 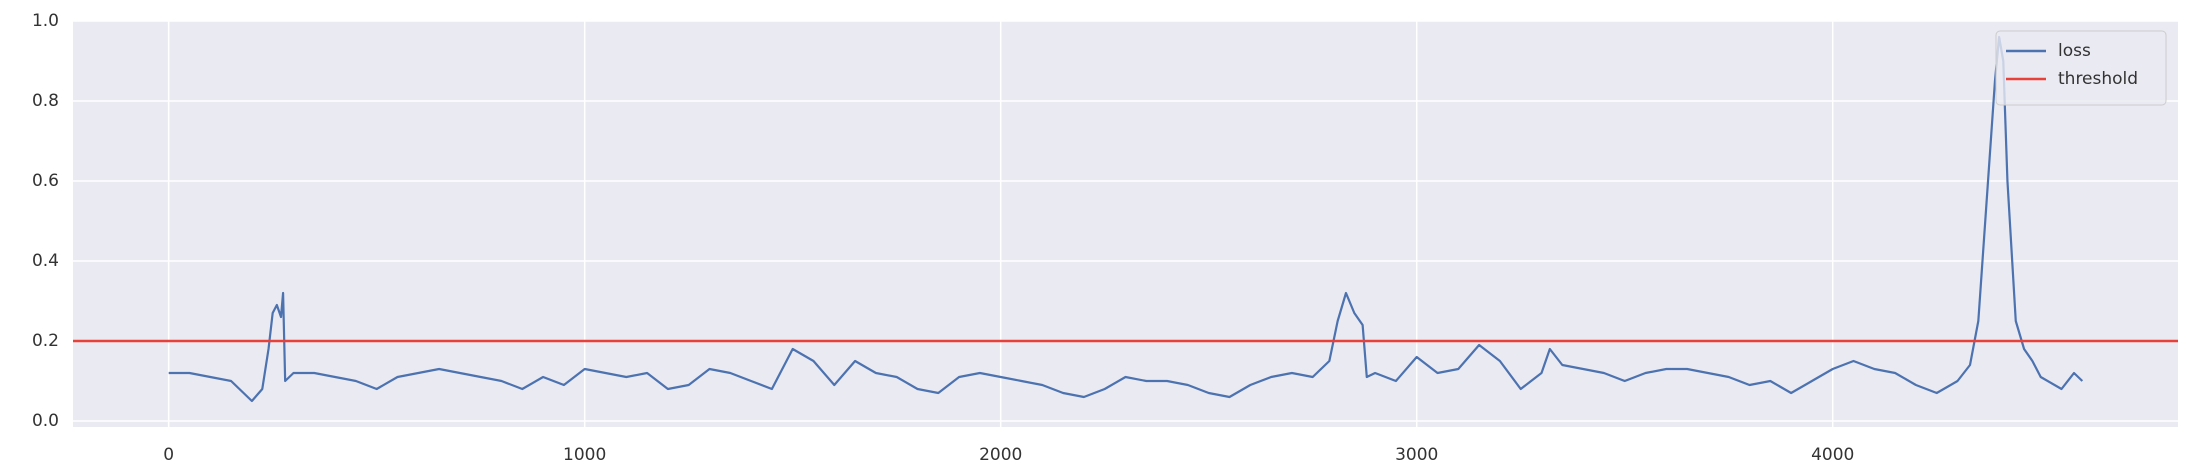 I want to click on y-tick-label: 0.2, so click(x=45, y=341).